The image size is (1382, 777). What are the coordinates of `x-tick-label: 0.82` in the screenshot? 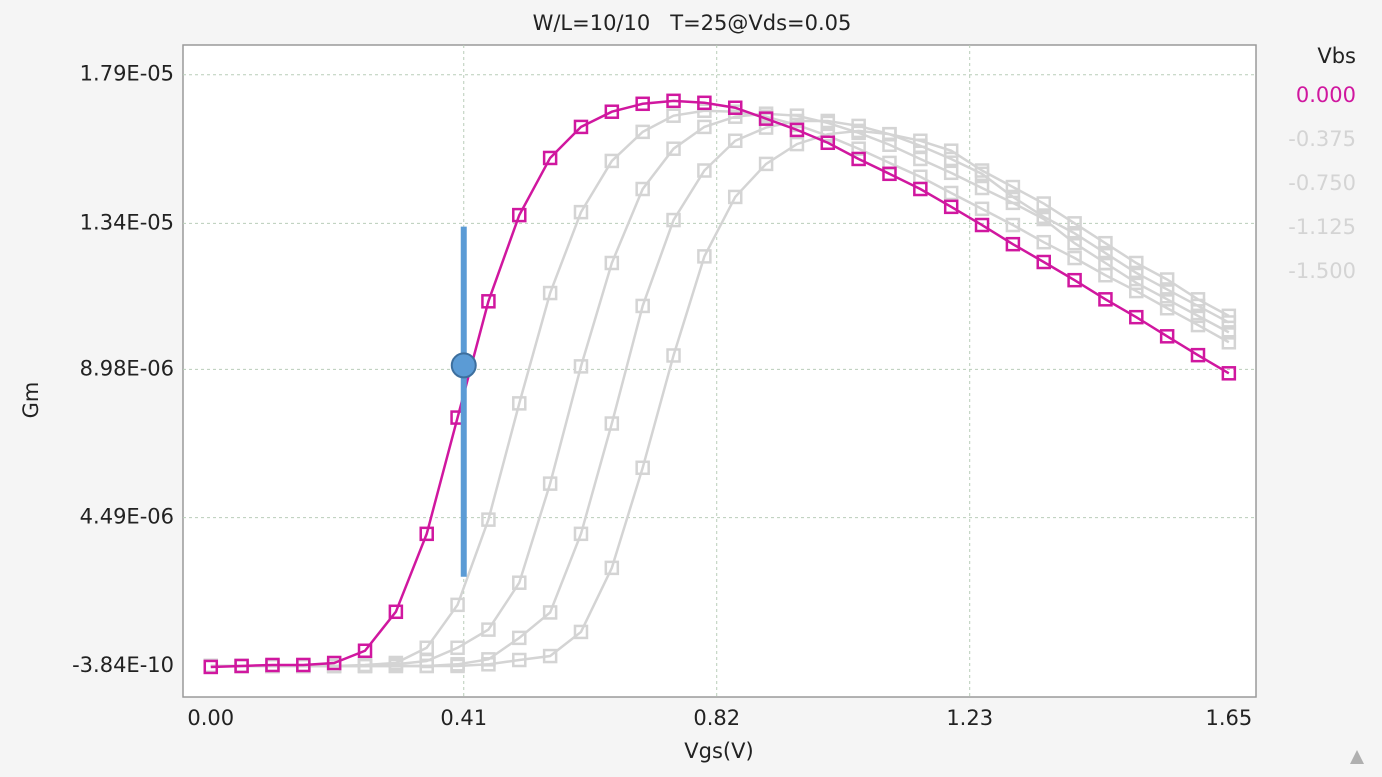 It's located at (716, 718).